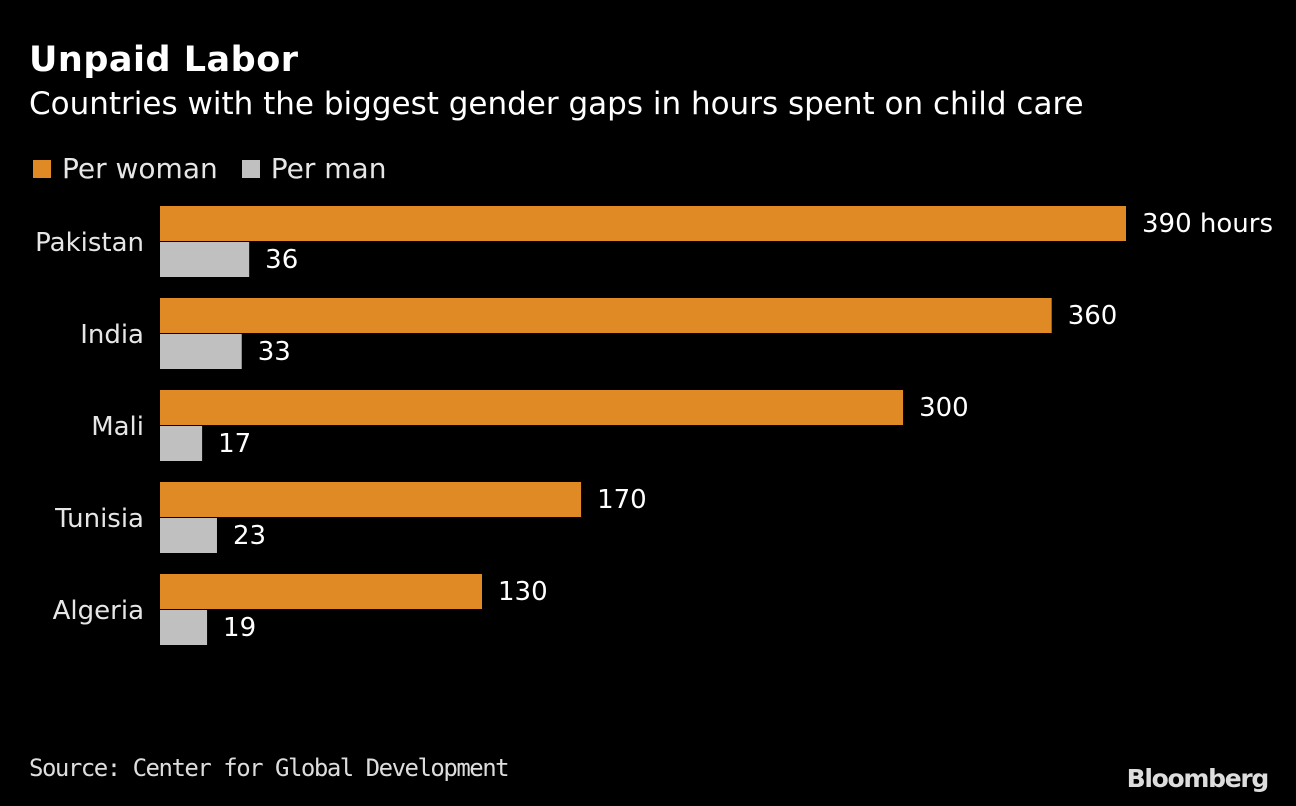 The height and width of the screenshot is (806, 1296). What do you see at coordinates (112, 335) in the screenshot?
I see `category-label-india: India` at bounding box center [112, 335].